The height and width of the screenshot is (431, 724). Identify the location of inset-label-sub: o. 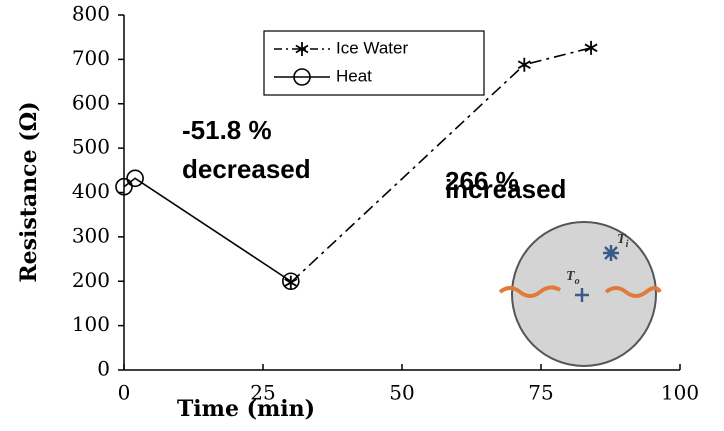
(577, 281).